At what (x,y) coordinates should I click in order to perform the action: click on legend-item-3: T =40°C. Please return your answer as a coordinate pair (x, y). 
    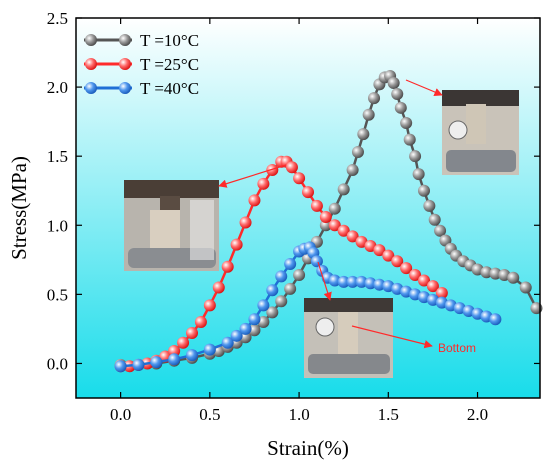
    Looking at the image, I should click on (141, 88).